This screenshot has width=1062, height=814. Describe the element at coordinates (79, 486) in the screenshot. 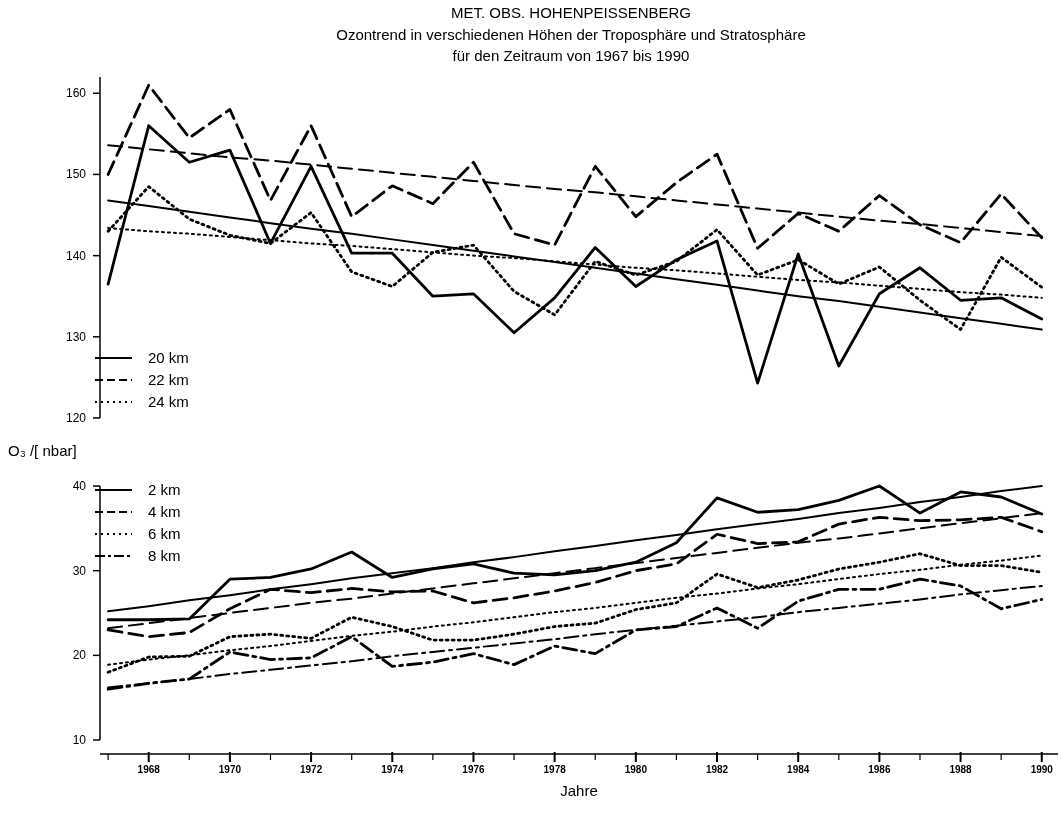

I see `y-tick-label: 40` at that location.